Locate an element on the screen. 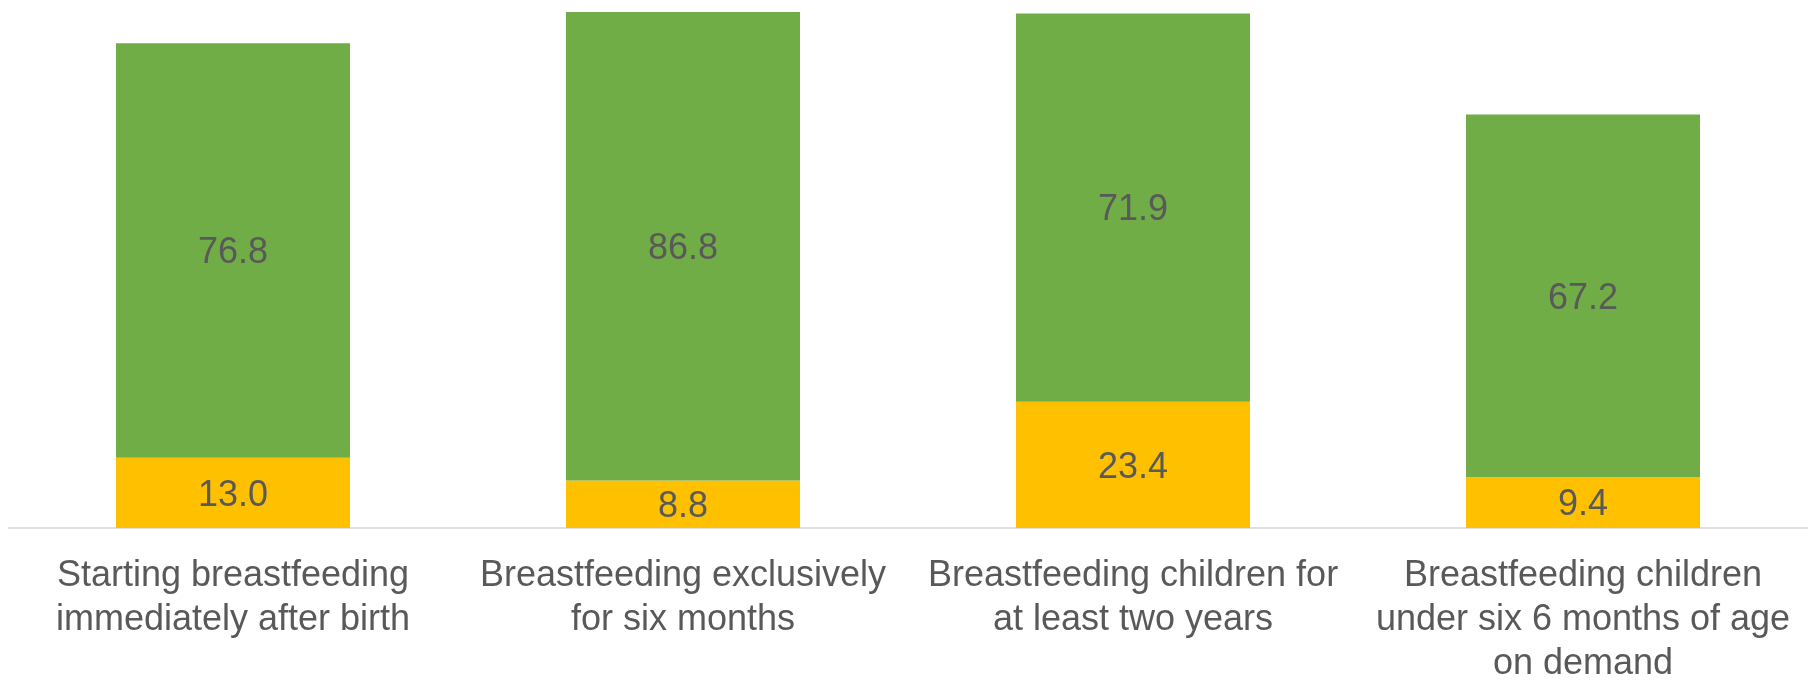 The width and height of the screenshot is (1817, 691). data-label: 71.9 is located at coordinates (1133, 208).